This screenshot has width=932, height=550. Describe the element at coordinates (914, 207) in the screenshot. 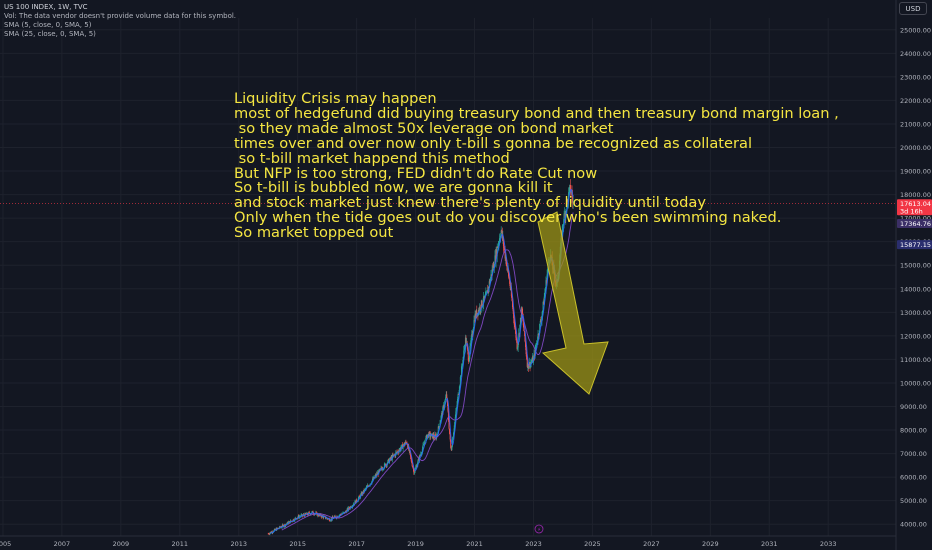

I see `last-price-tag` at that location.